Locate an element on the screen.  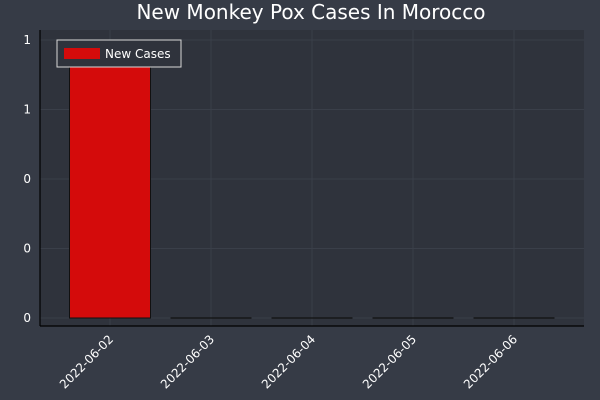
legend: New Cases is located at coordinates (119, 53).